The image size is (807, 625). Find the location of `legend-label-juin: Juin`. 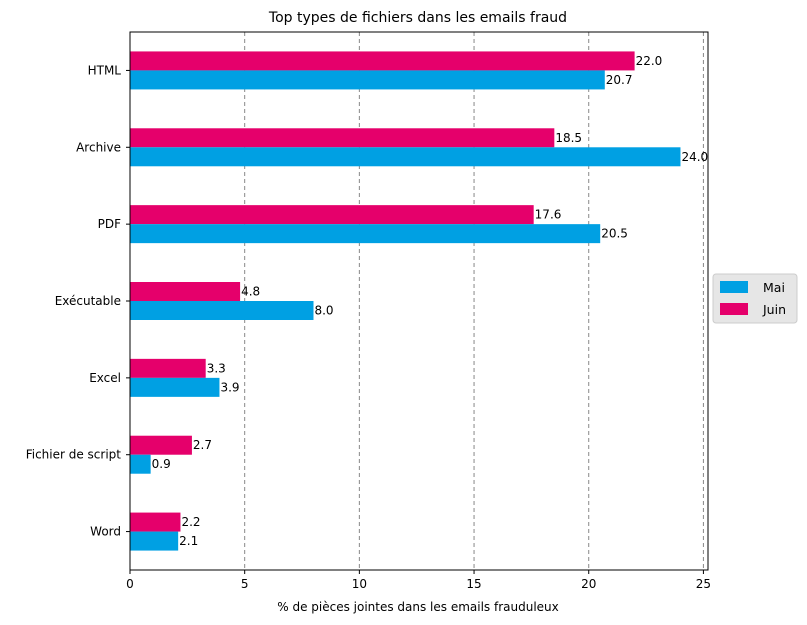

legend-label-juin: Juin is located at coordinates (774, 309).